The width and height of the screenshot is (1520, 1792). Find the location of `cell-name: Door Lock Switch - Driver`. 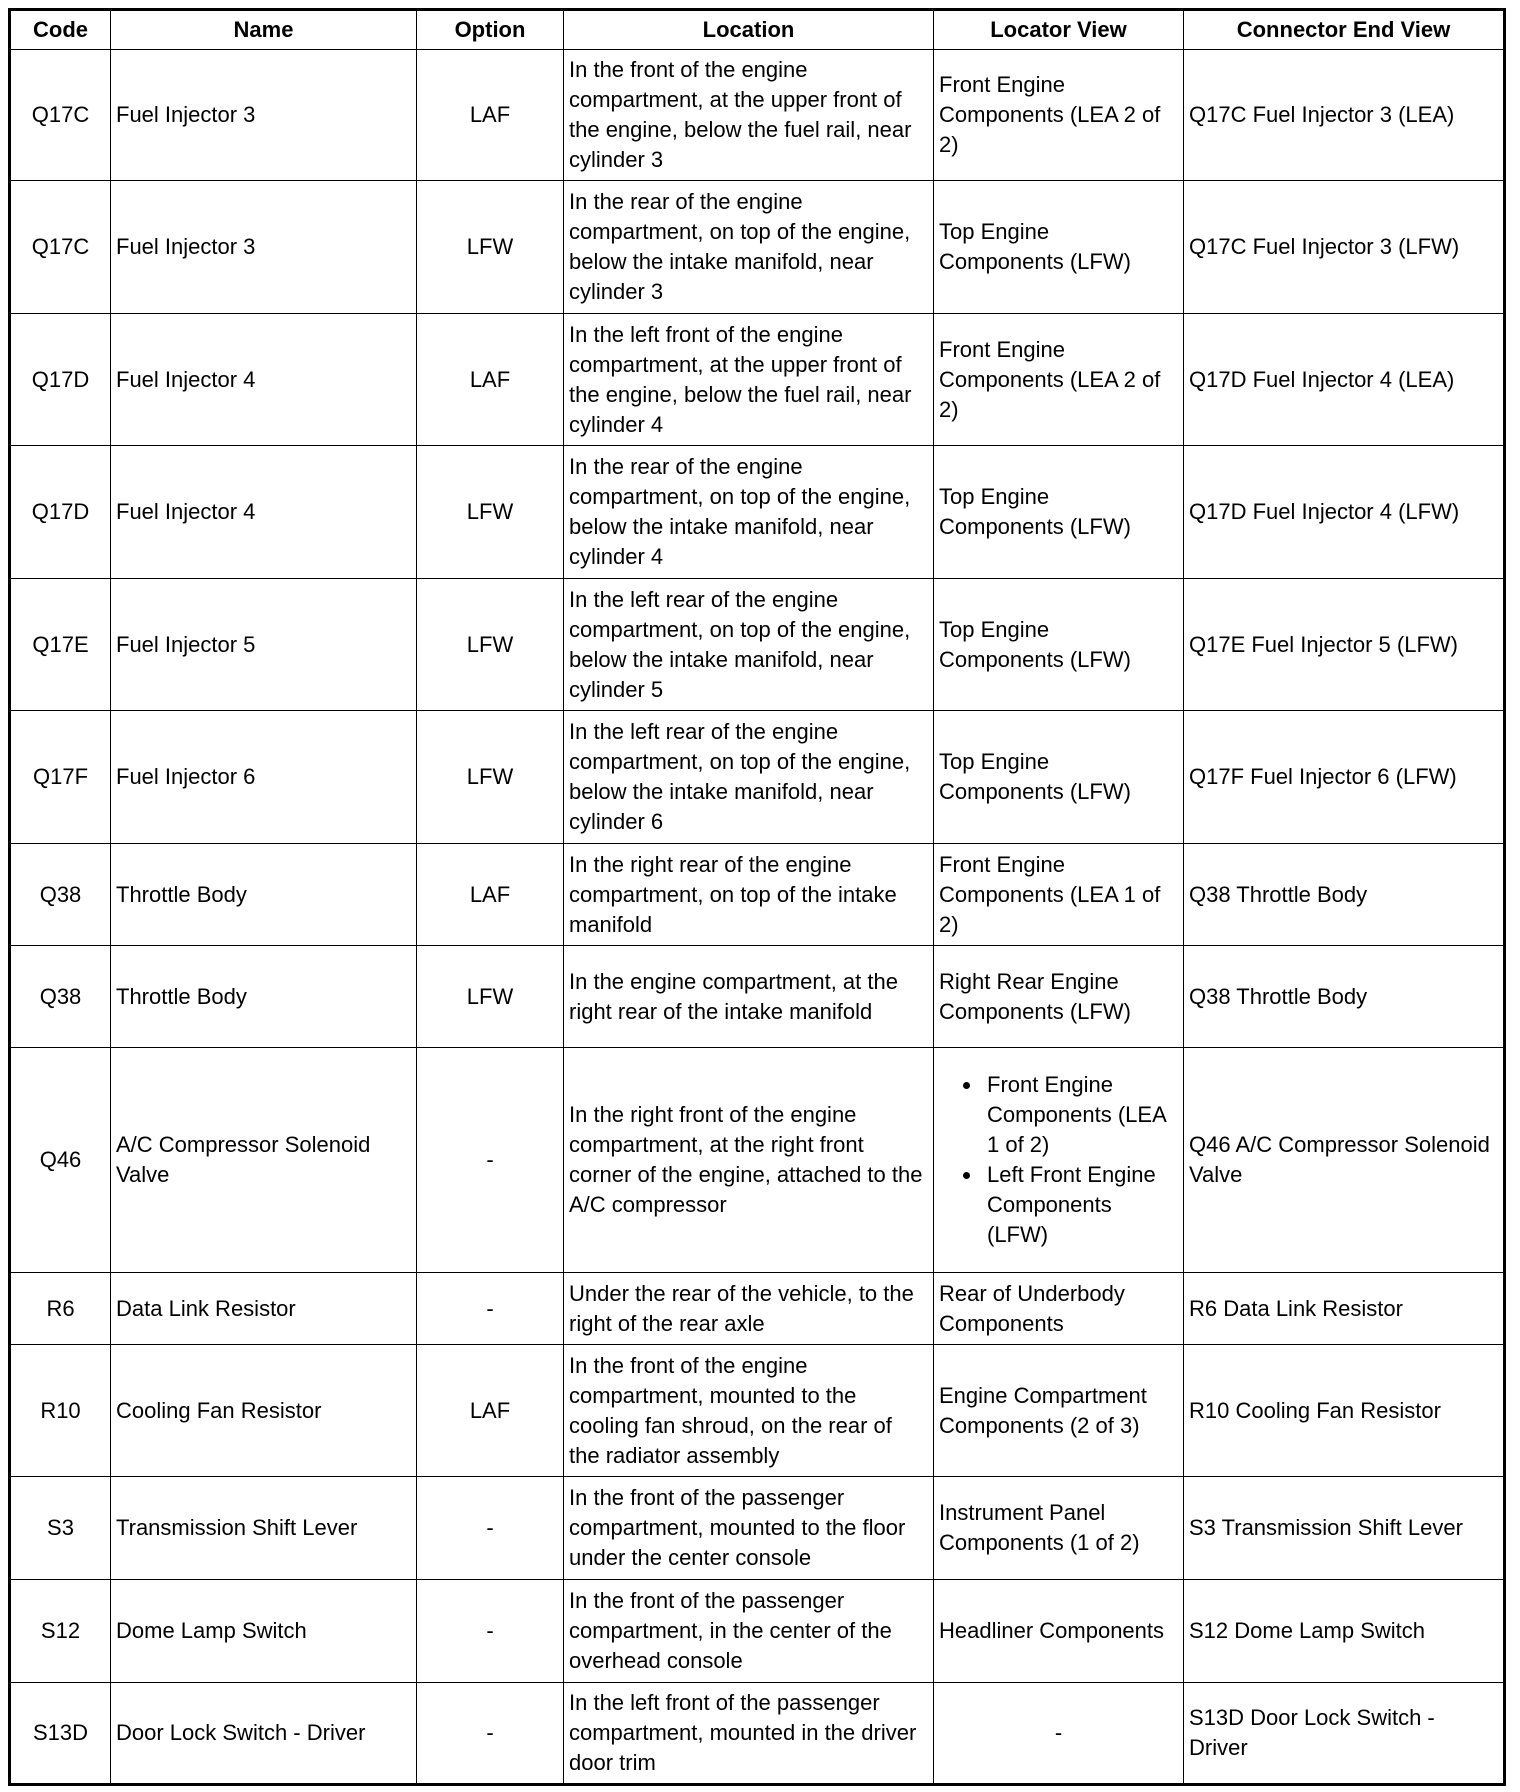

cell-name: Door Lock Switch - Driver is located at coordinates (263, 1733).